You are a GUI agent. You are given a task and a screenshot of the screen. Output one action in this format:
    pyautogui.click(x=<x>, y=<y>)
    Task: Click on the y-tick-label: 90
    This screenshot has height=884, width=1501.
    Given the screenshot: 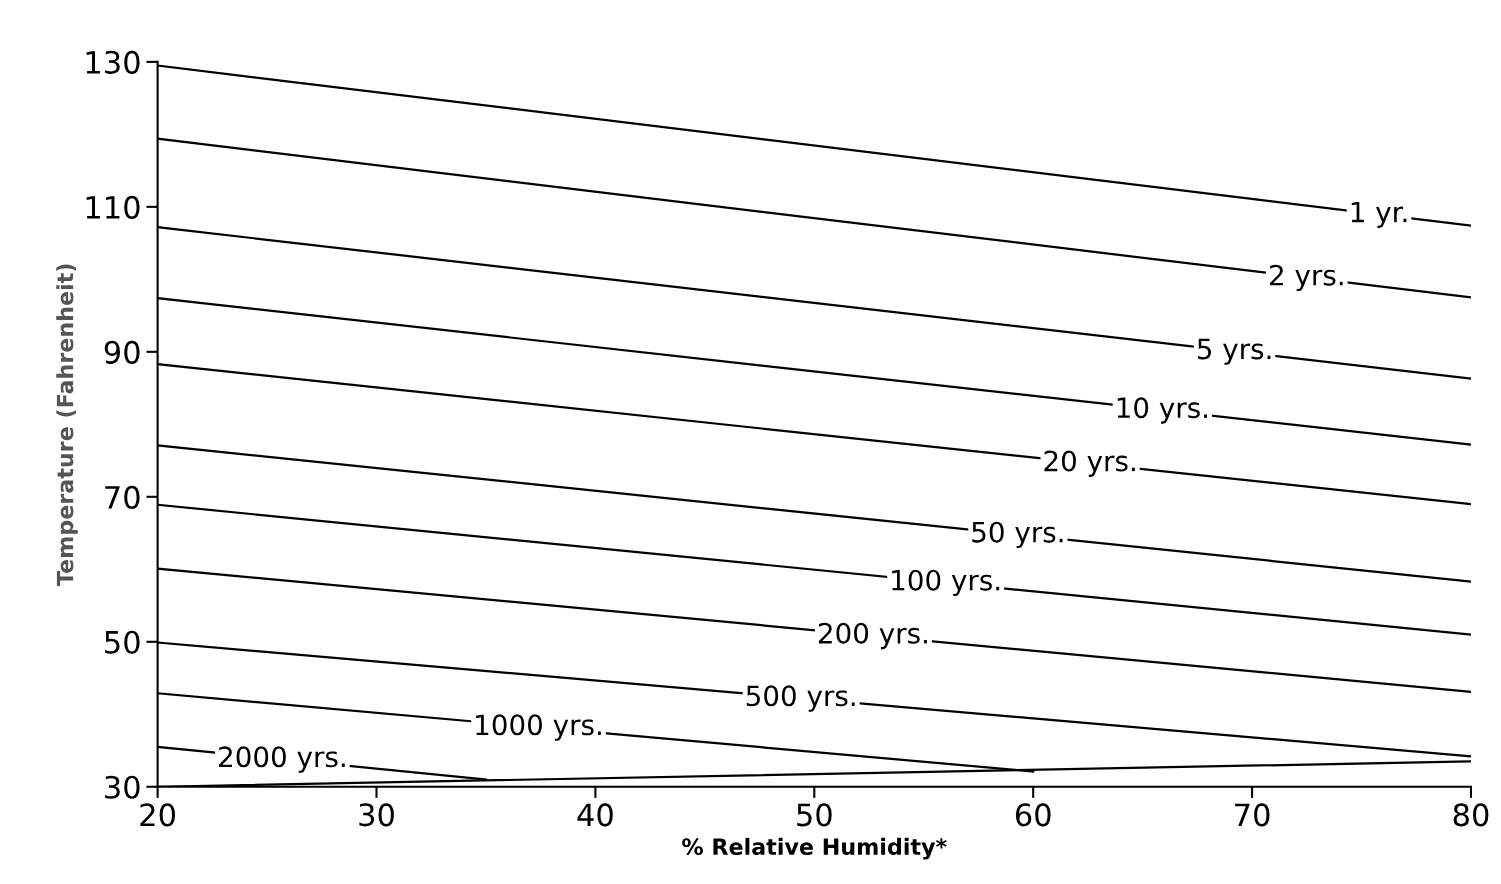 What is the action you would take?
    pyautogui.click(x=122, y=352)
    